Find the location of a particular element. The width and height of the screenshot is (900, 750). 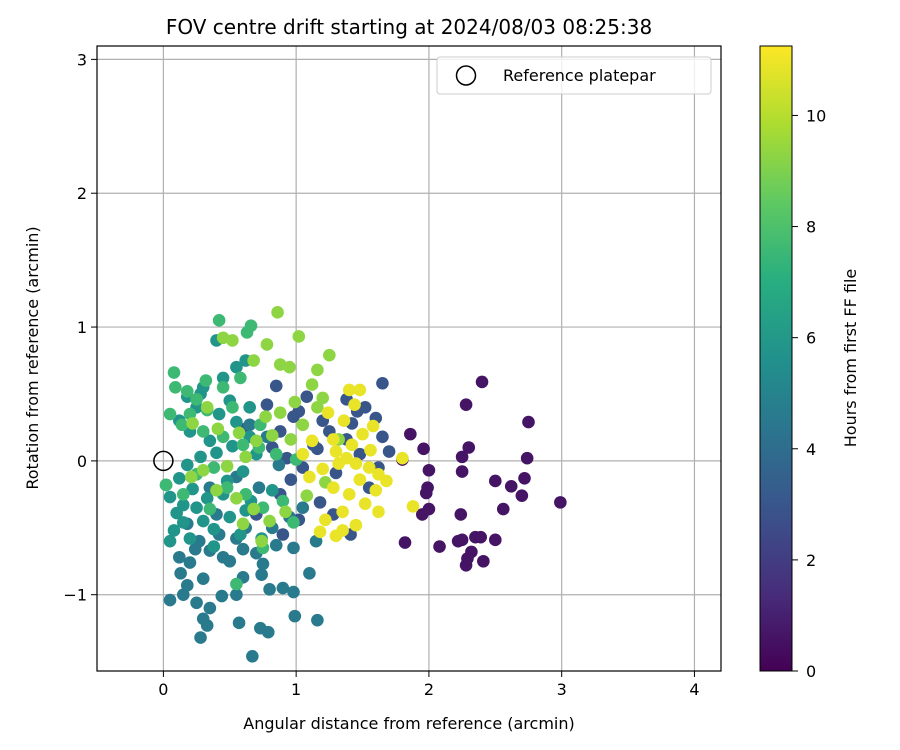

colorbar: 0 2 4 6 8 10 Hours from first FF file is located at coordinates (809, 363).